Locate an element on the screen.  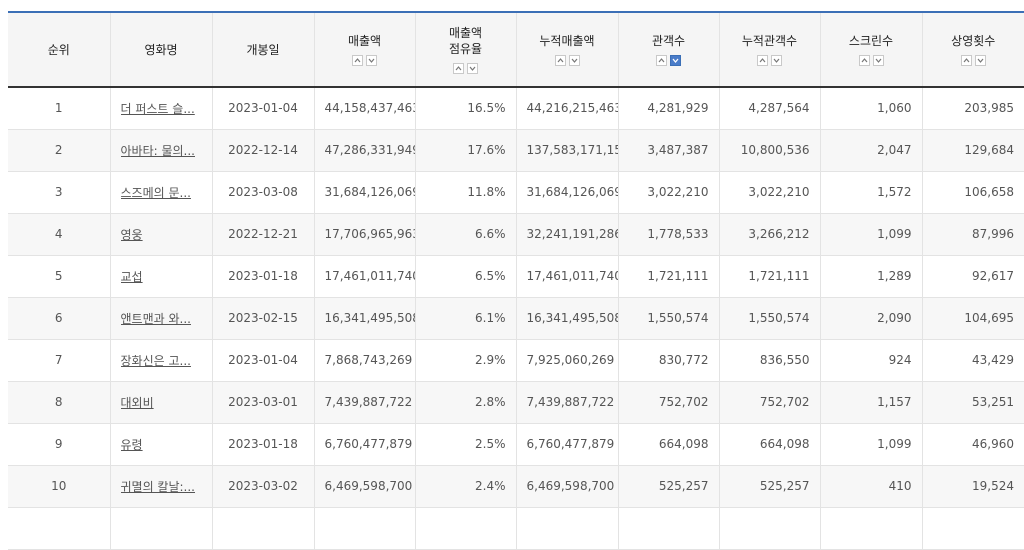
cell-release-date: 2023-03-02 is located at coordinates (263, 486).